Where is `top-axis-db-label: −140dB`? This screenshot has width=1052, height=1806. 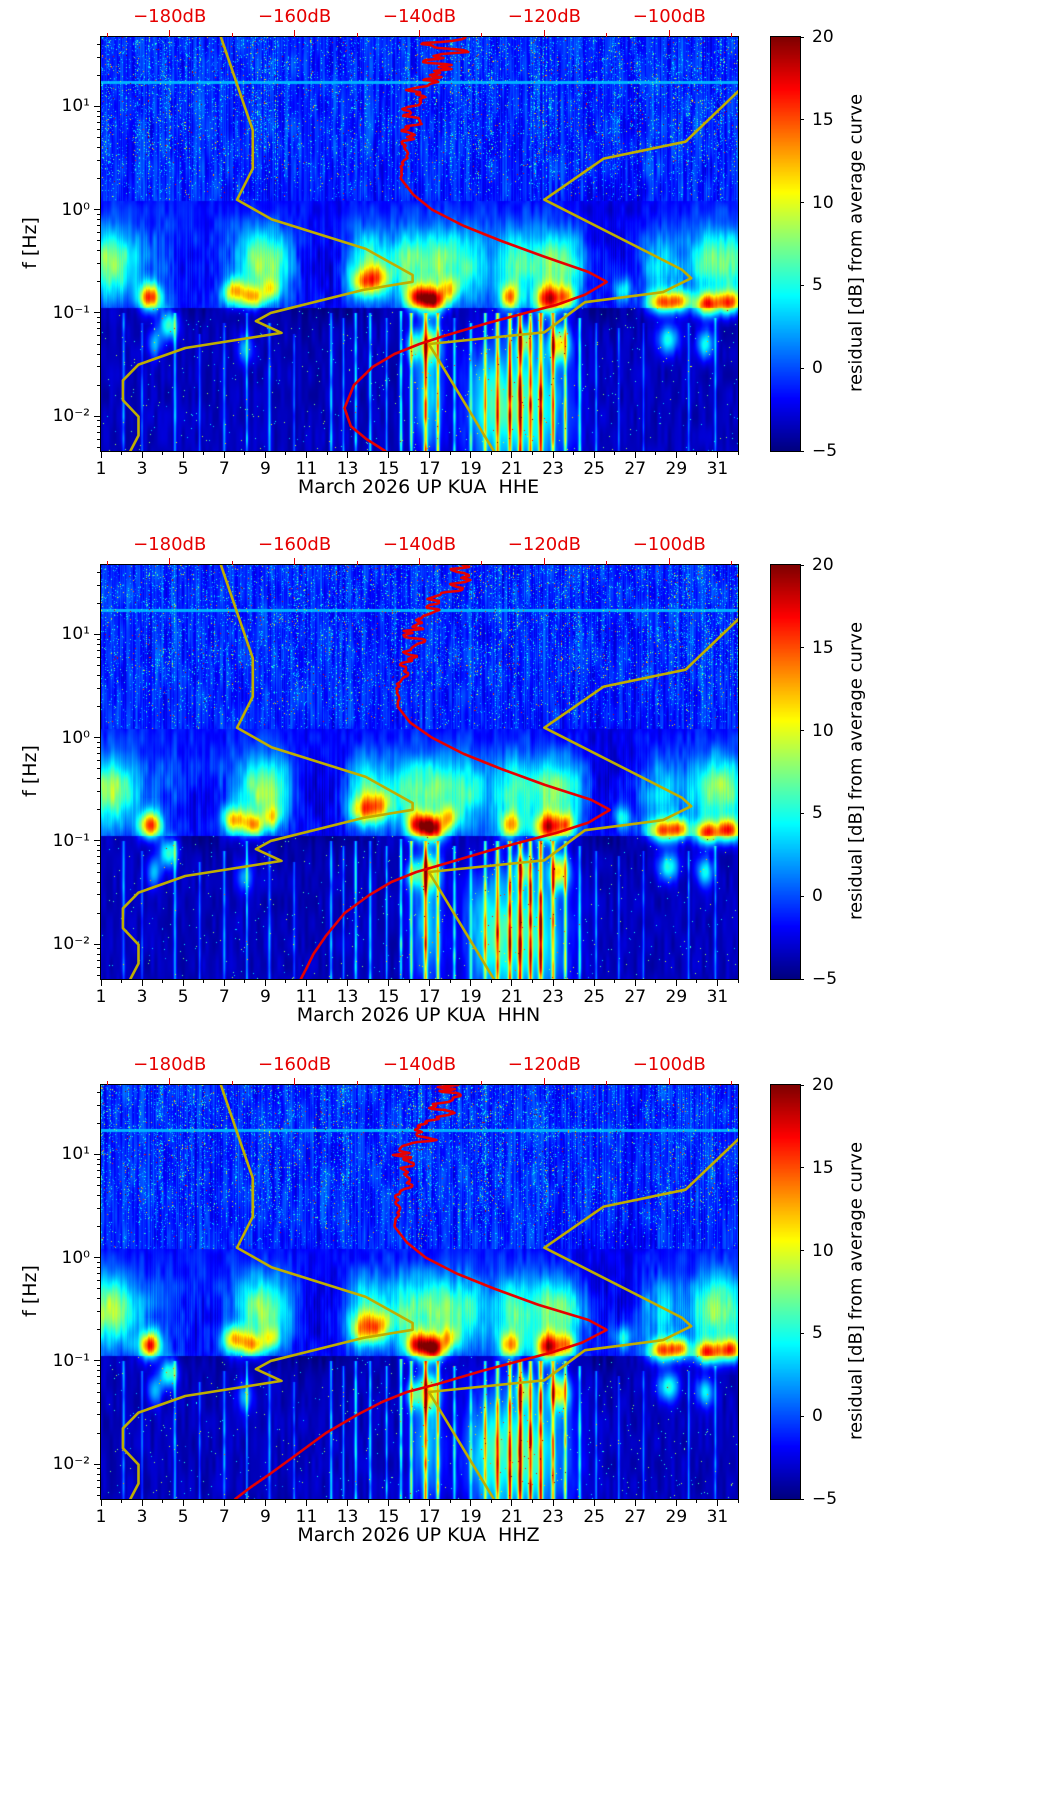 top-axis-db-label: −140dB is located at coordinates (419, 16).